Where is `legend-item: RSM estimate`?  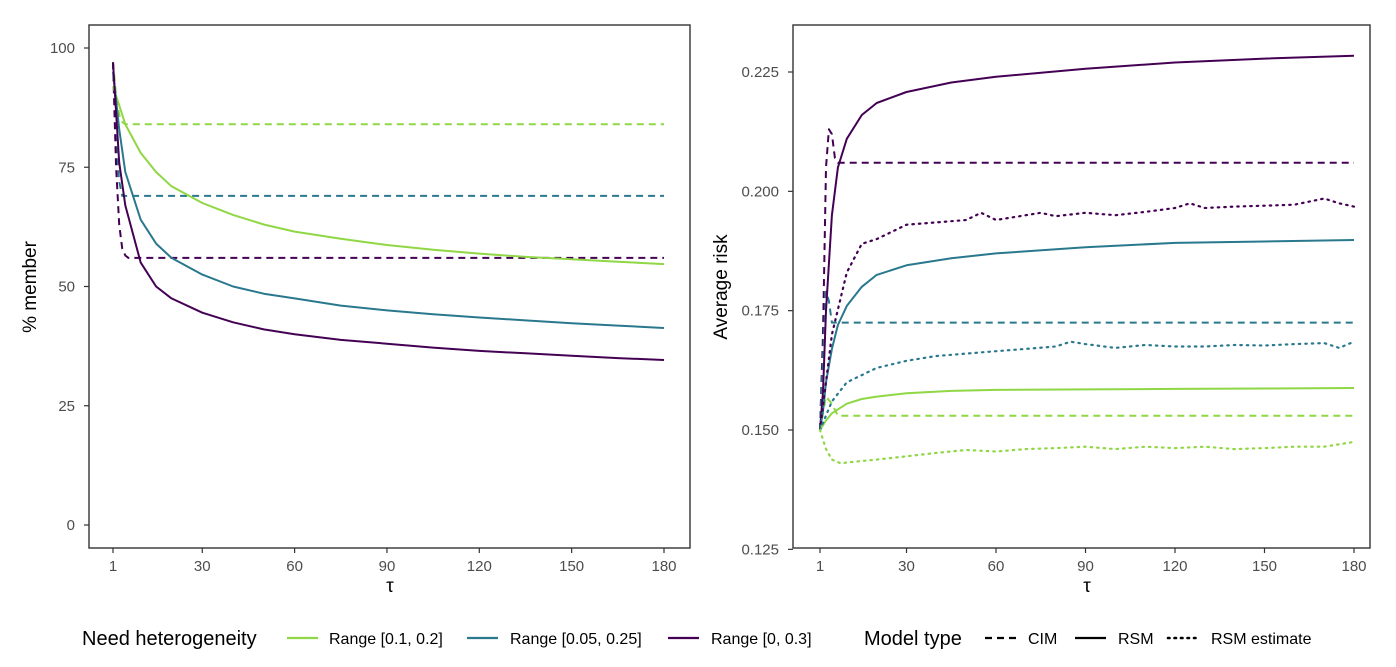
legend-item: RSM estimate is located at coordinates (1239, 639).